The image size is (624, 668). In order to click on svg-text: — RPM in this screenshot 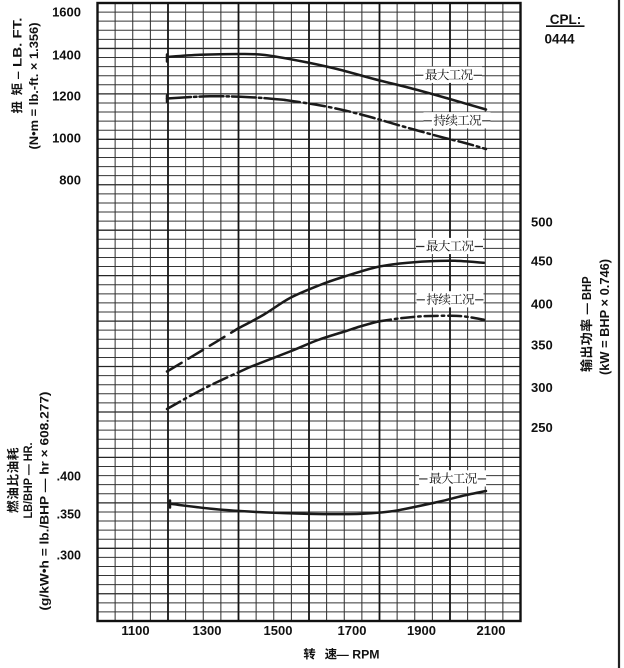, I will do `click(358, 654)`.